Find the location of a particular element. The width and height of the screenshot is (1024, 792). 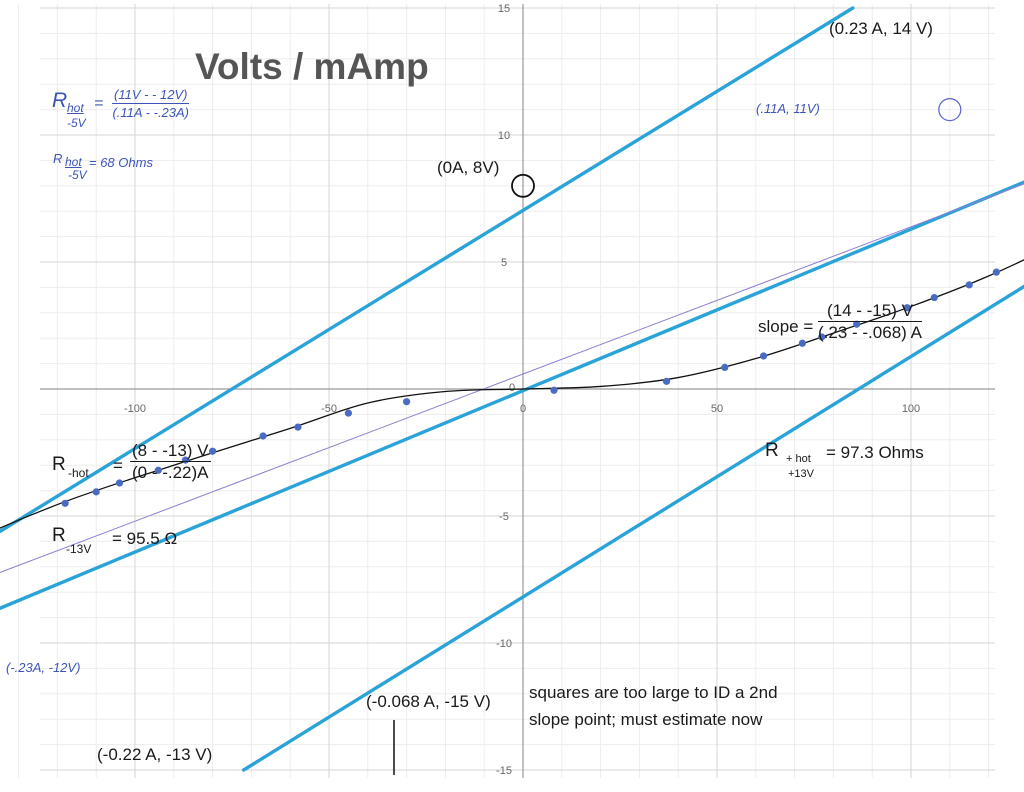

x-tick-label: -50 is located at coordinates (329, 409).